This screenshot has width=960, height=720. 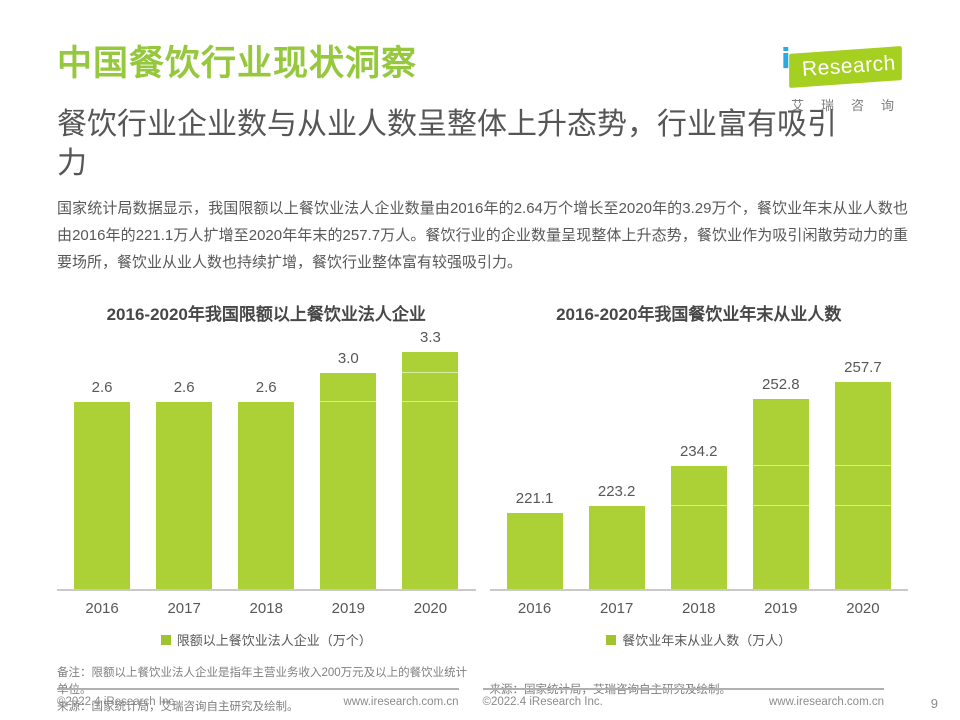 What do you see at coordinates (237, 63) in the screenshot?
I see `page-title: 中国餐饮行业现状洞察` at bounding box center [237, 63].